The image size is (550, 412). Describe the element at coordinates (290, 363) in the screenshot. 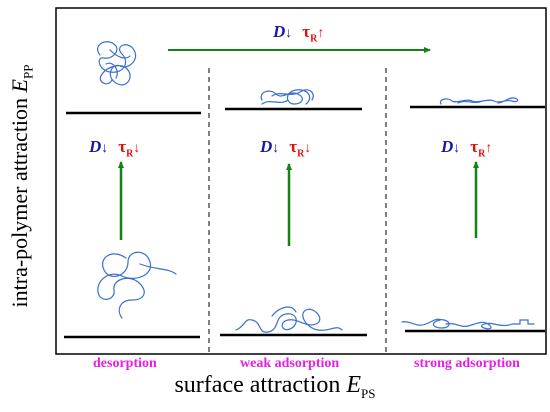

I see `category-weak-adsorption: weak adsorption` at that location.